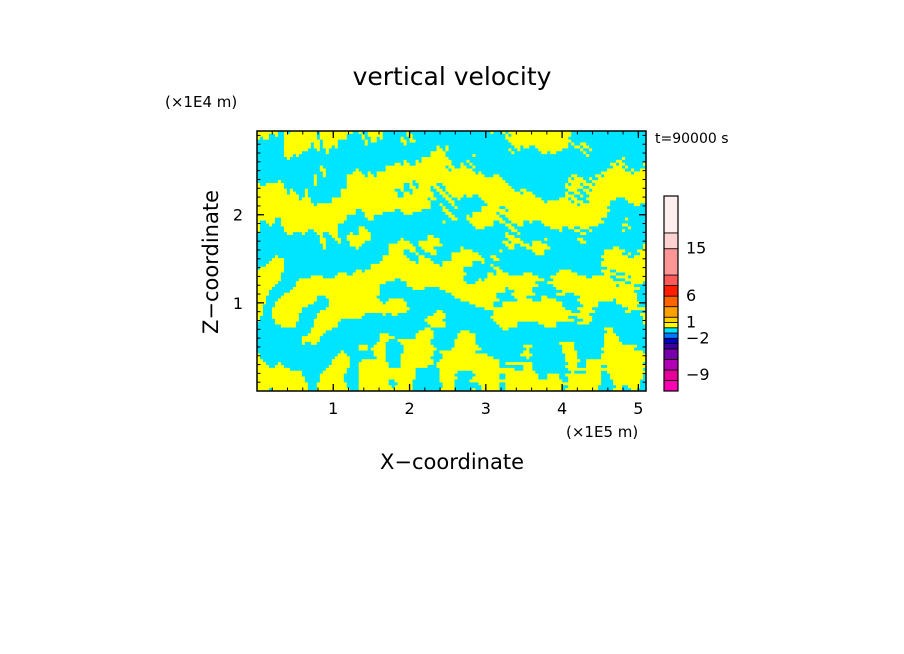 The height and width of the screenshot is (654, 904). I want to click on colorbar-tick-label: 1, so click(691, 321).